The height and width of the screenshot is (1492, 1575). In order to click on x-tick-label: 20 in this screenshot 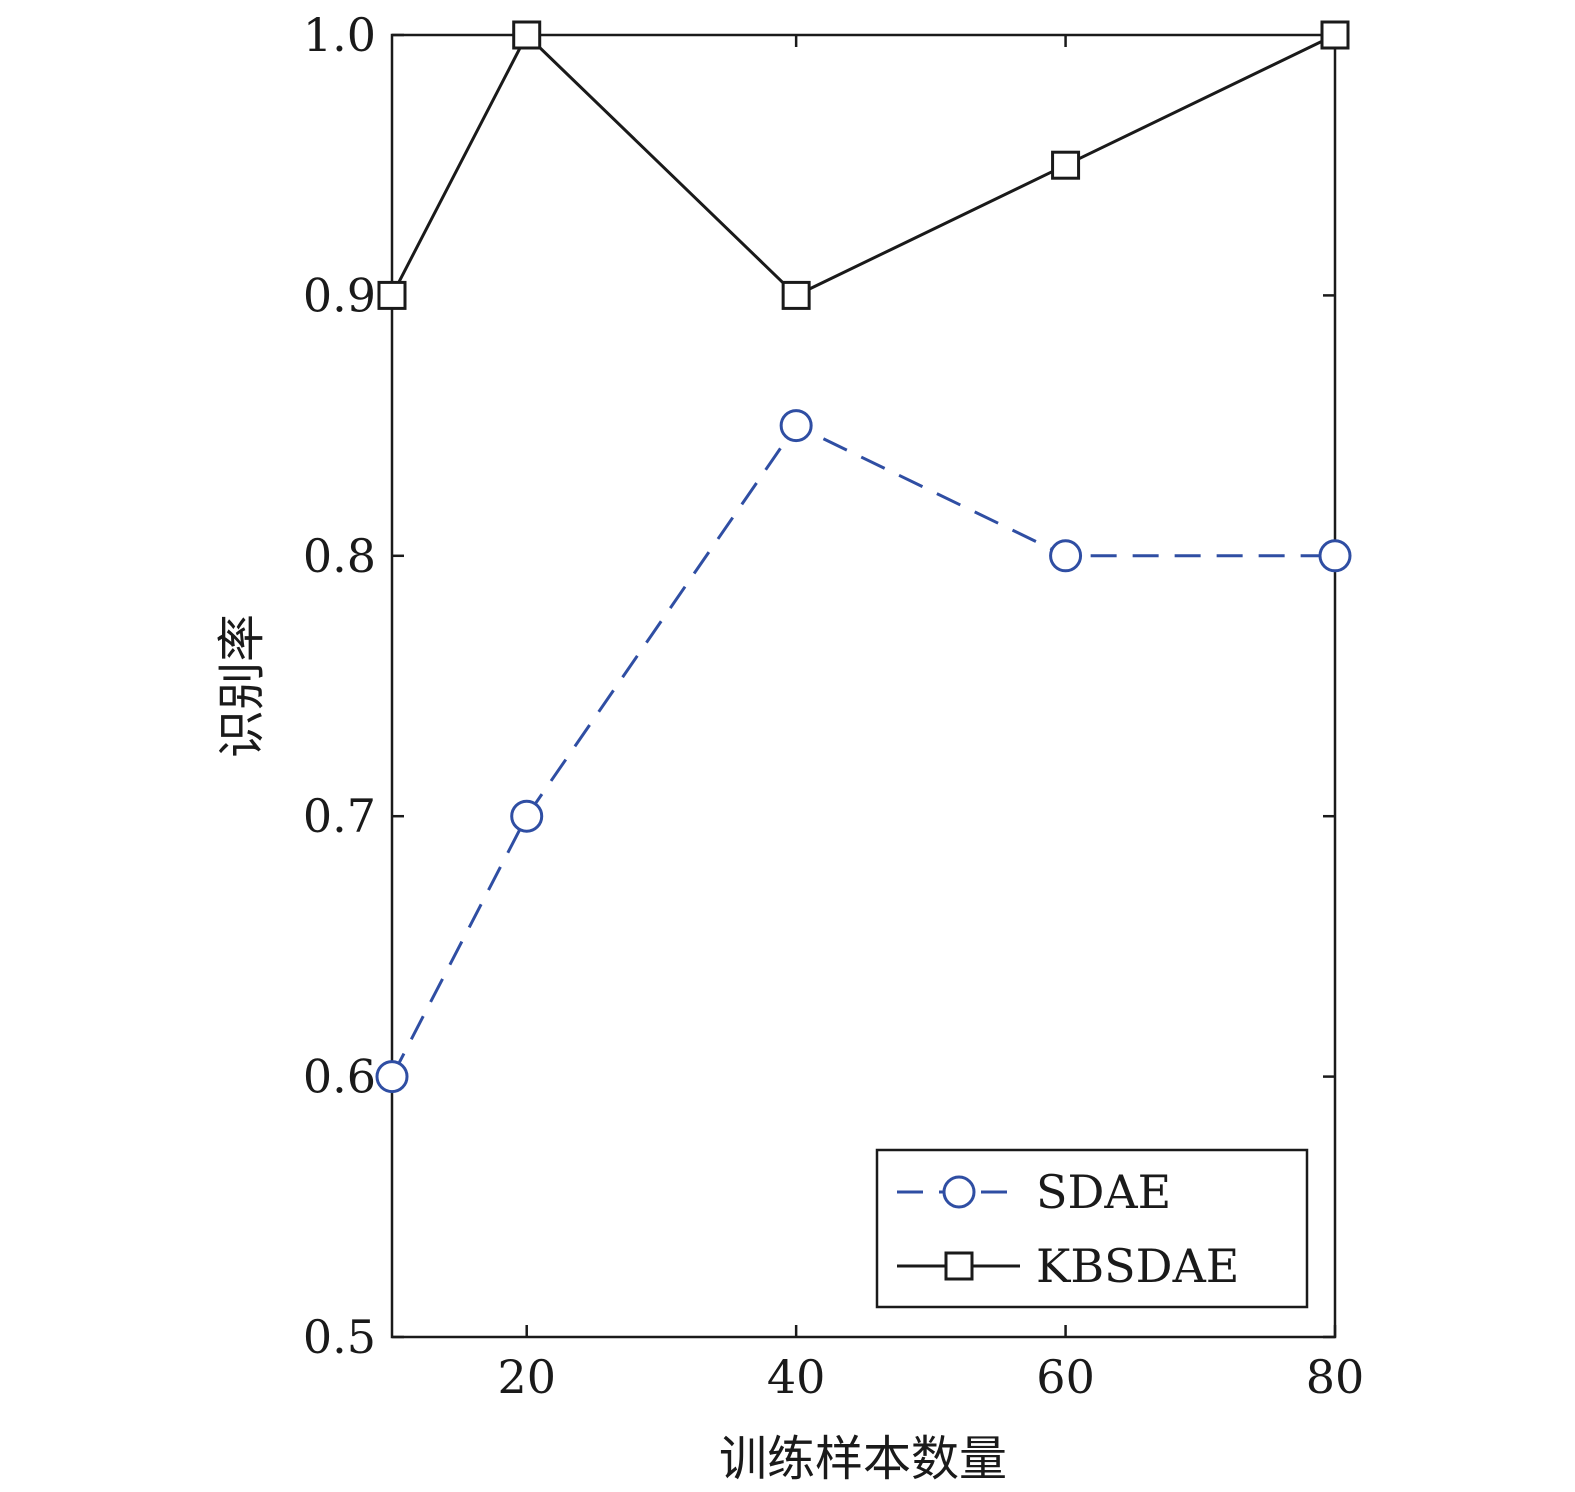, I will do `click(526, 1377)`.